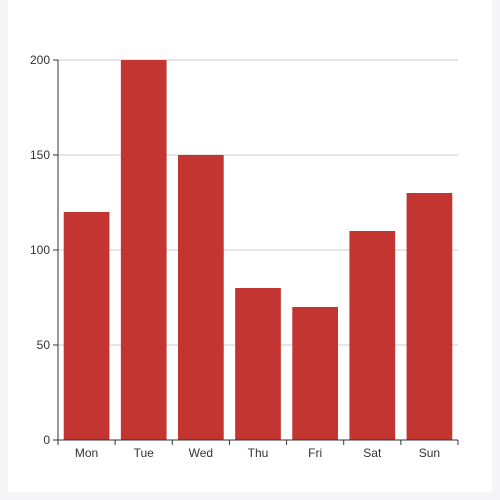  What do you see at coordinates (44, 345) in the screenshot?
I see `y-tick-label: 50` at bounding box center [44, 345].